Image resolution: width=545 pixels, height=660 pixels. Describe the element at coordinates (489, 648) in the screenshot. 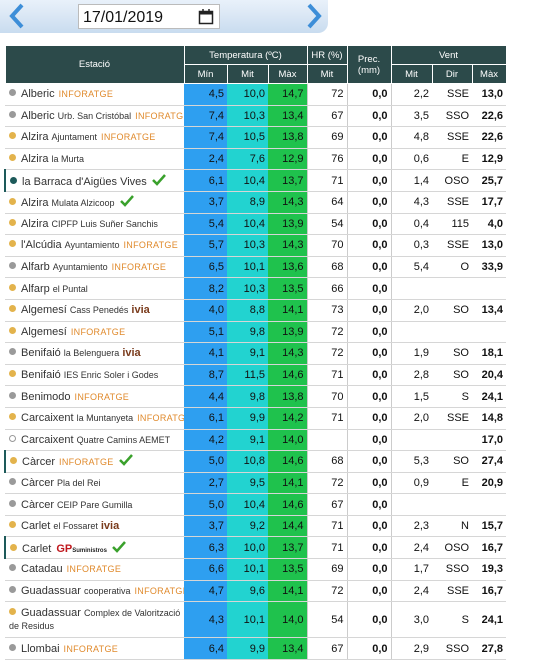

I see `value-cell: 27,8` at that location.